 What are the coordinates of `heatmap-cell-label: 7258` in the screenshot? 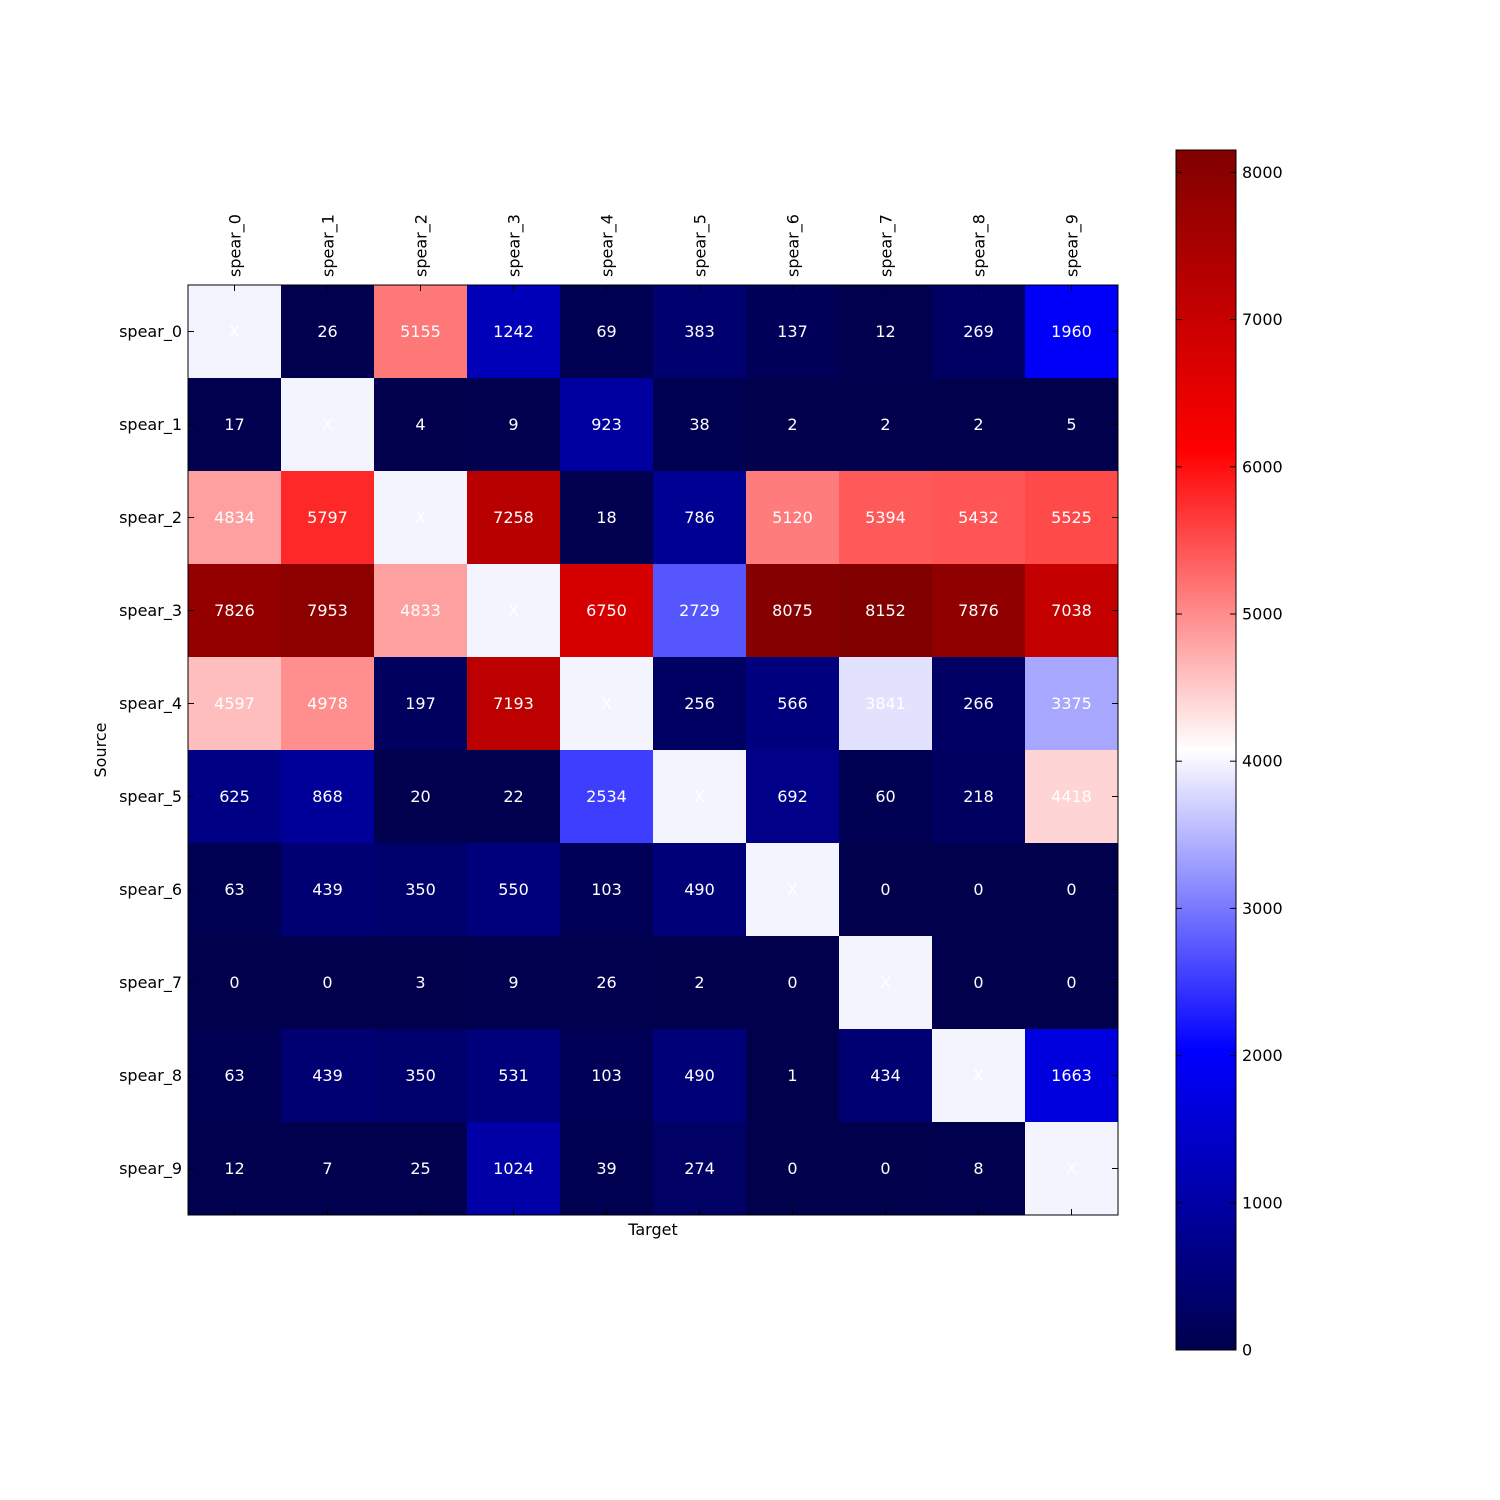 It's located at (513, 517).